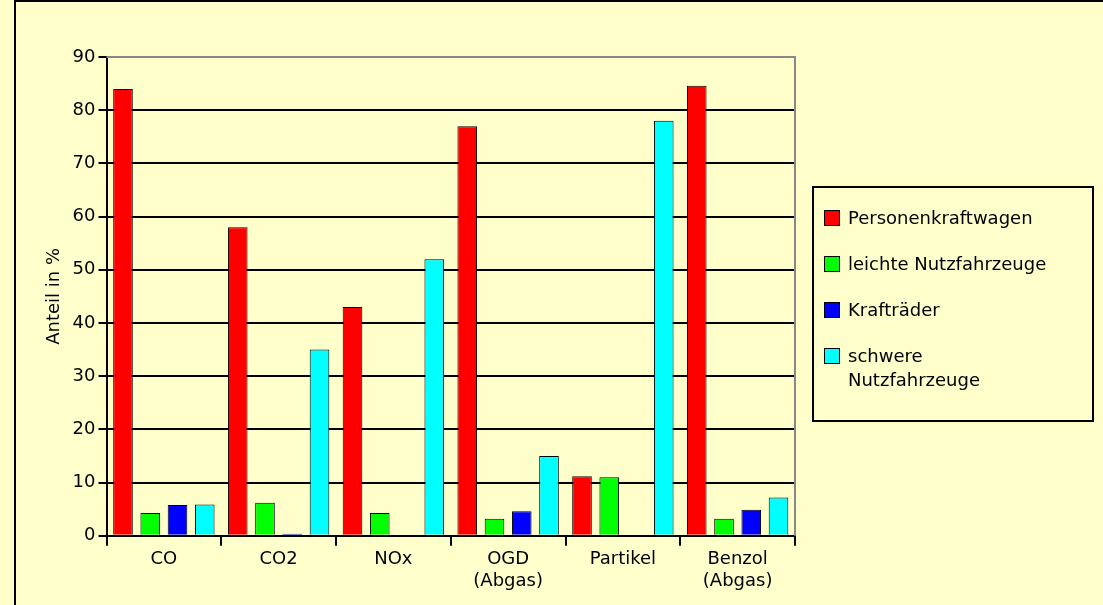 Image resolution: width=1103 pixels, height=605 pixels. Describe the element at coordinates (90, 534) in the screenshot. I see `y-tick-label: 0` at that location.